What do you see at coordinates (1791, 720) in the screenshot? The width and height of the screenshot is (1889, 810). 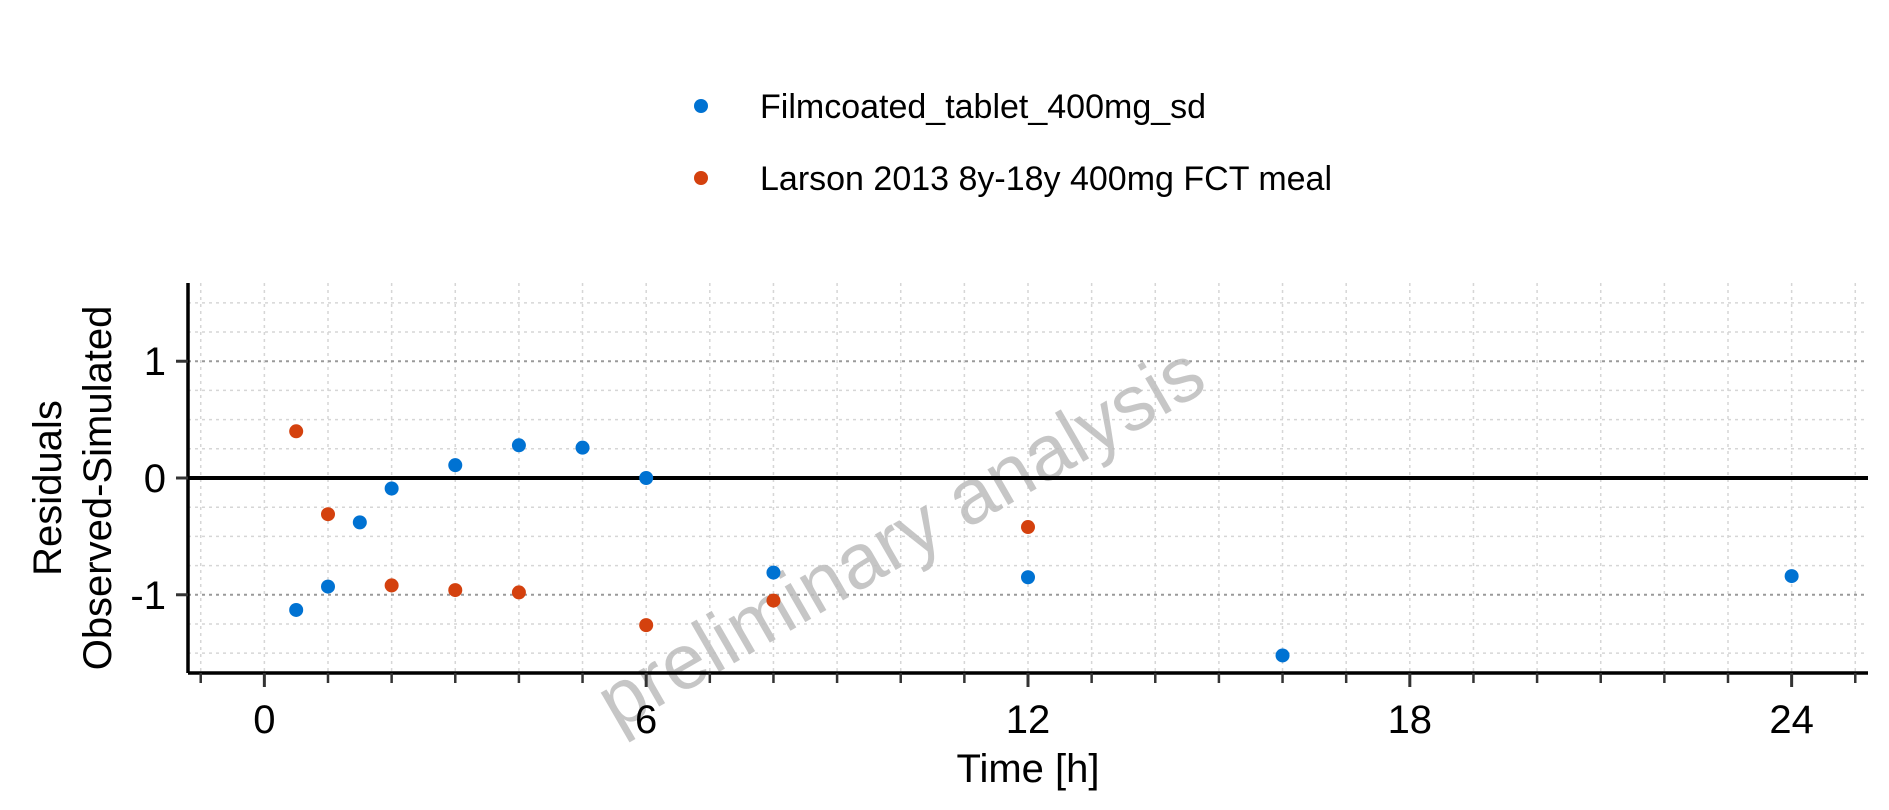 I see `x-tick-label: 24` at bounding box center [1791, 720].